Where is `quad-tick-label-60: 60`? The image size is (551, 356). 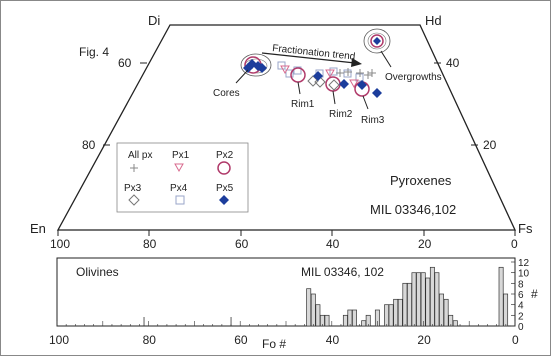
quad-tick-label-60: 60 is located at coordinates (242, 244).